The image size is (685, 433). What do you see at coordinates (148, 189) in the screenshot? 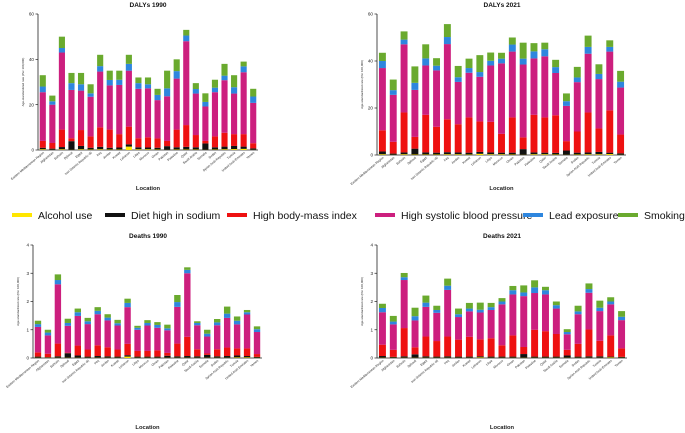
I see `x-axis-label: Location` at bounding box center [148, 189].